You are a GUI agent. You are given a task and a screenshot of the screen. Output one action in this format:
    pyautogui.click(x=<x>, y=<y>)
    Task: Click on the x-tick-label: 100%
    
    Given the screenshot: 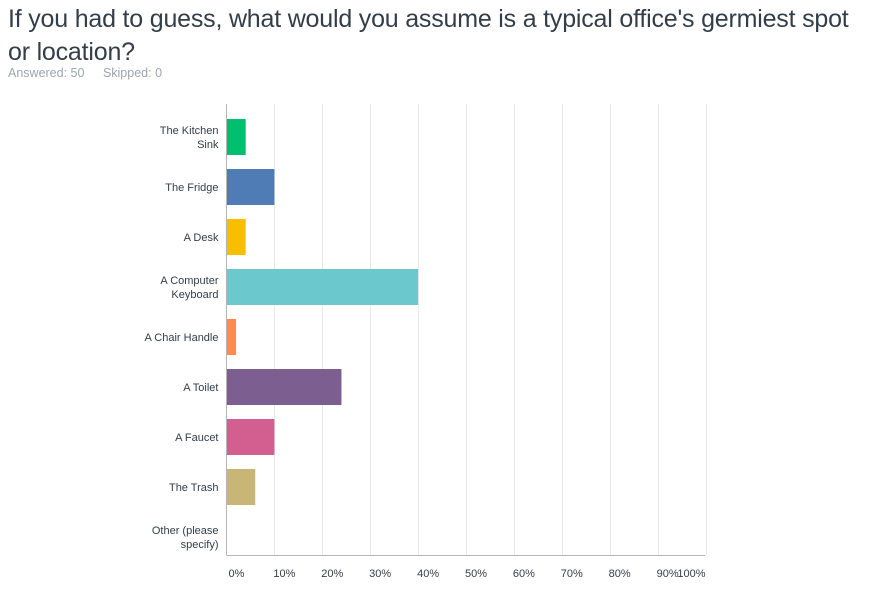 What is the action you would take?
    pyautogui.click(x=691, y=574)
    